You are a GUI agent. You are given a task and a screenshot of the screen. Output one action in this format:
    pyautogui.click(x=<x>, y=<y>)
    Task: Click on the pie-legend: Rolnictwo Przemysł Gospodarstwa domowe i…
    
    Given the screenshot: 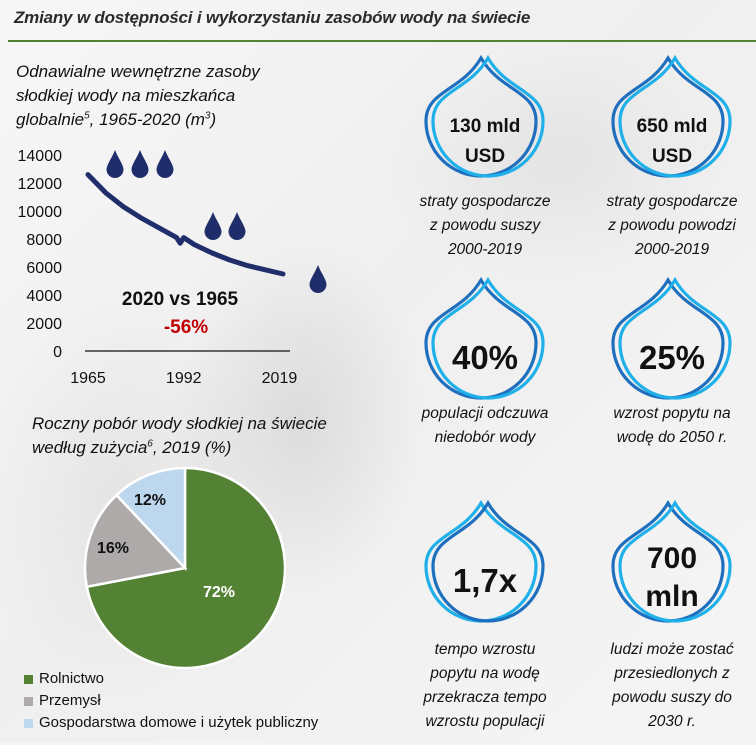 What is the action you would take?
    pyautogui.click(x=171, y=701)
    